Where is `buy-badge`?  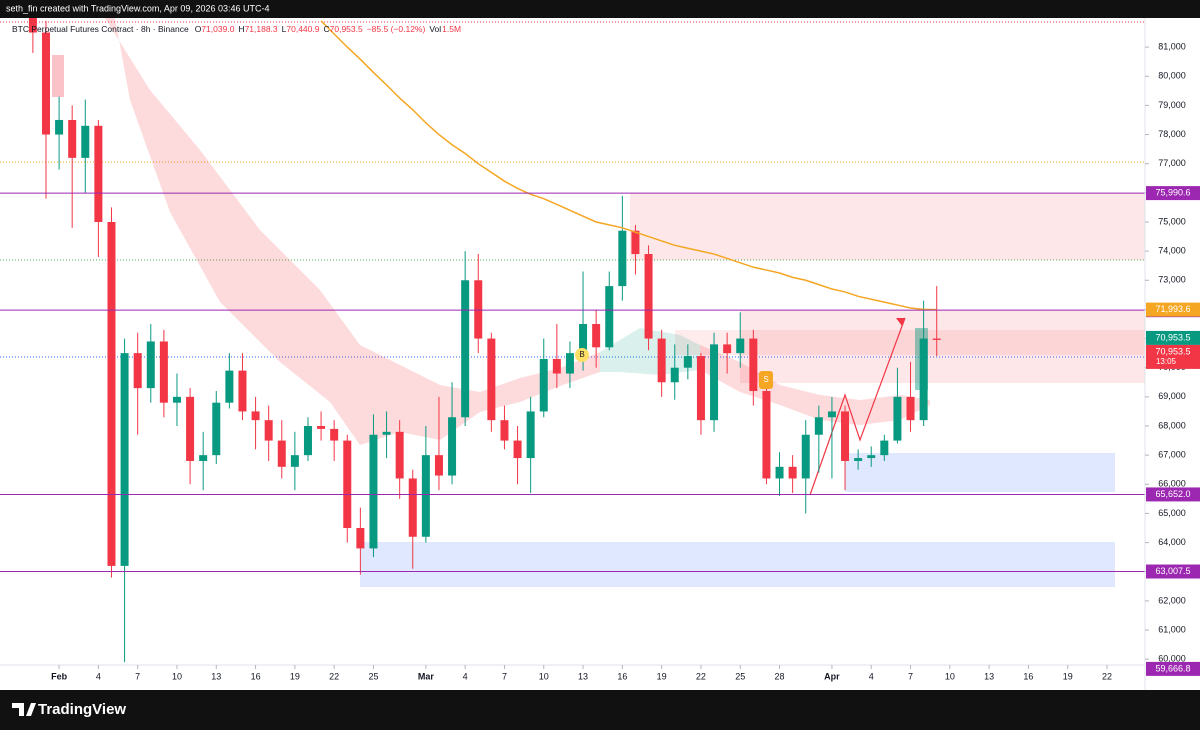
buy-badge is located at coordinates (582, 355).